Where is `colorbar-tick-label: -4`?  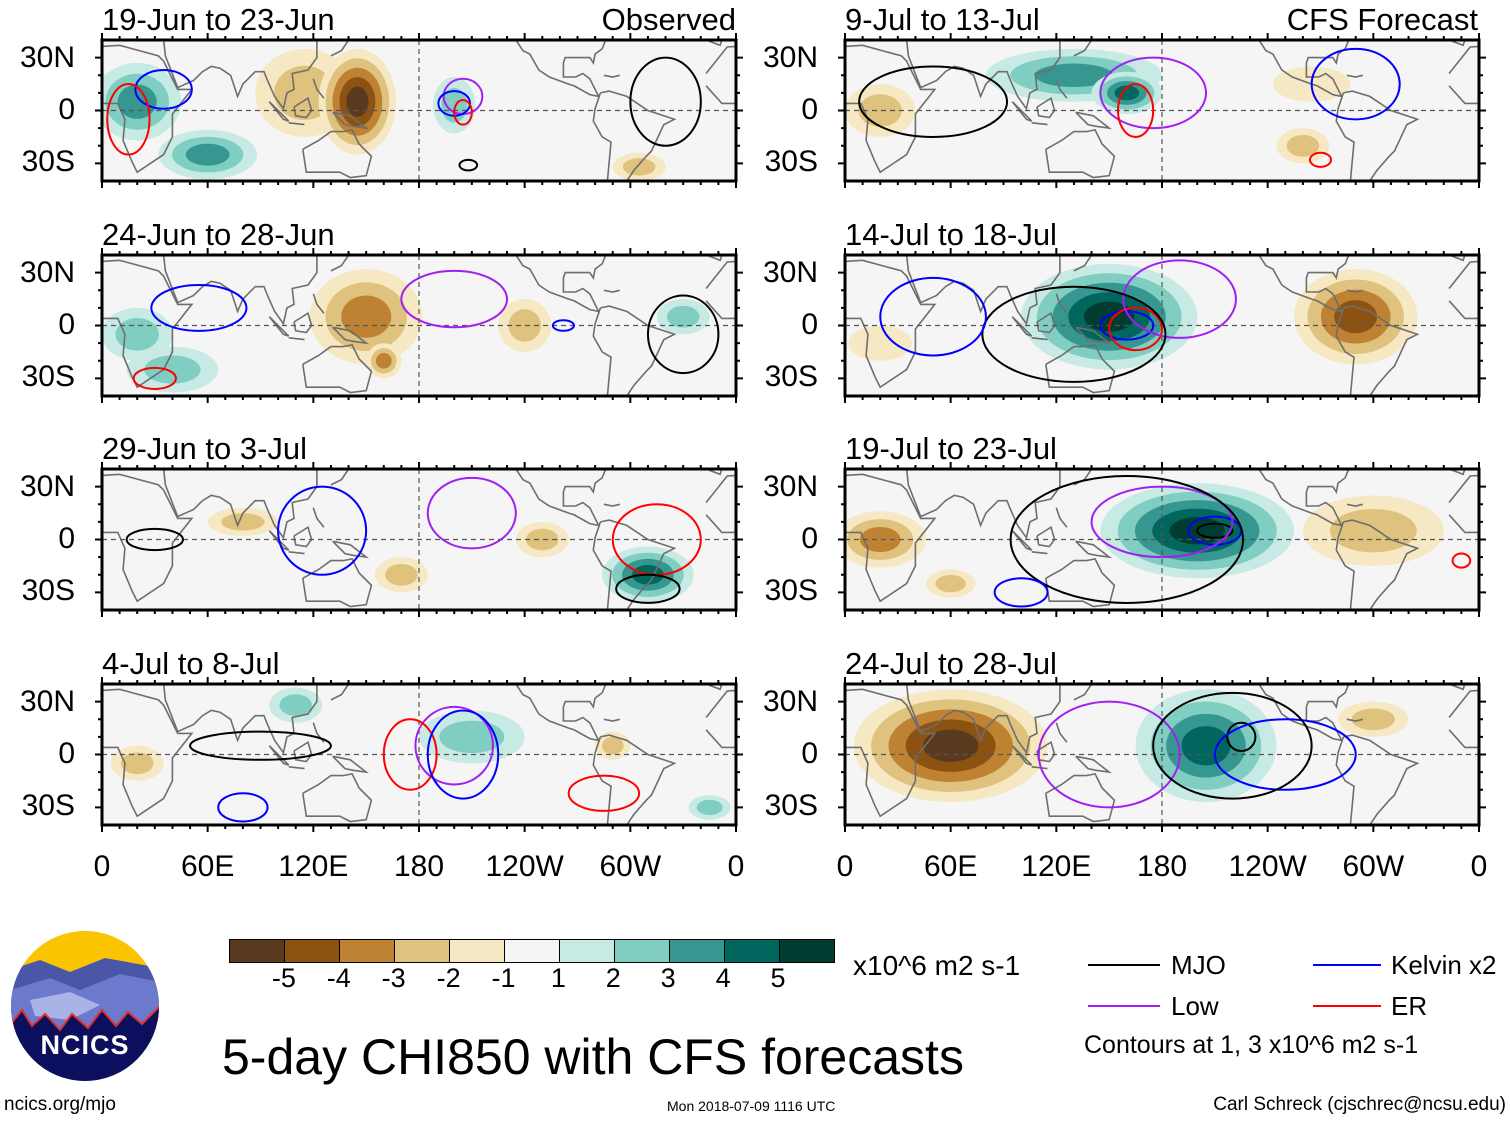
colorbar-tick-label: -4 is located at coordinates (338, 978).